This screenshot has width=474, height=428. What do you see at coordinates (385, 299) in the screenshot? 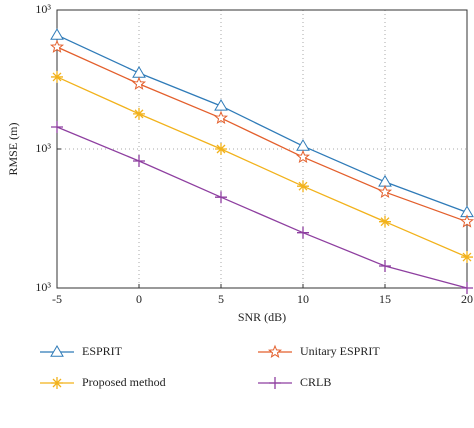
I see `x-tick-label: 15` at bounding box center [385, 299].